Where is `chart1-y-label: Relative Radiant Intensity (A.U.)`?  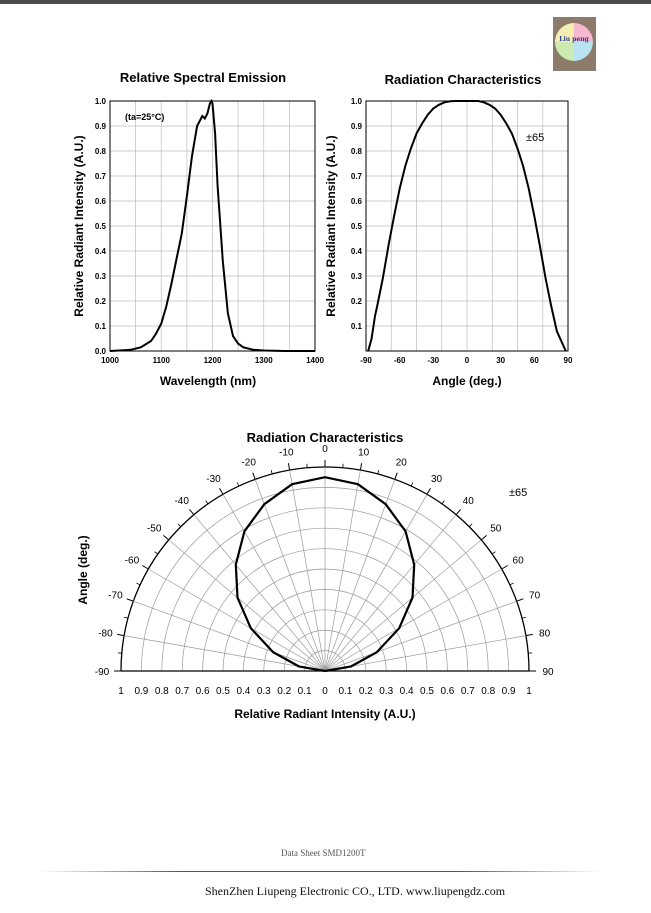
chart1-y-label: Relative Radiant Intensity (A.U.) is located at coordinates (79, 225).